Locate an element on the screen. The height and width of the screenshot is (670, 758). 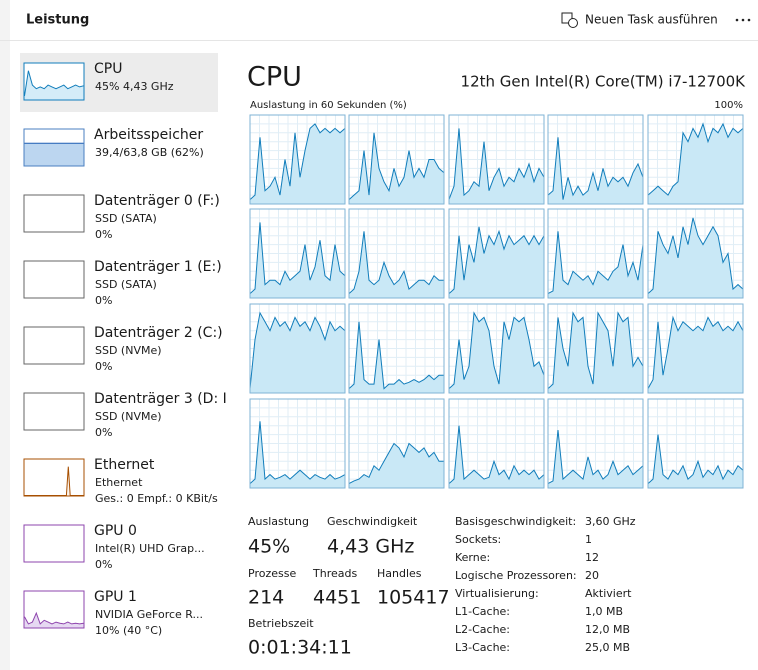
detail-label: Basisgeschwindigkeit: is located at coordinates (515, 521).